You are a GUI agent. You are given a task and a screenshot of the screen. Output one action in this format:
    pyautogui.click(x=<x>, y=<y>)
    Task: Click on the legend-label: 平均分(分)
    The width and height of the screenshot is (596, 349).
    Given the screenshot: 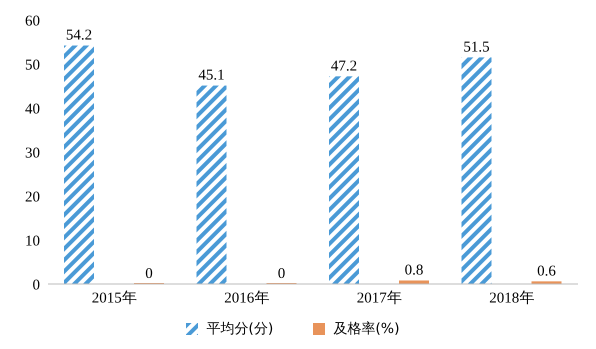 What is the action you would take?
    pyautogui.click(x=240, y=329)
    